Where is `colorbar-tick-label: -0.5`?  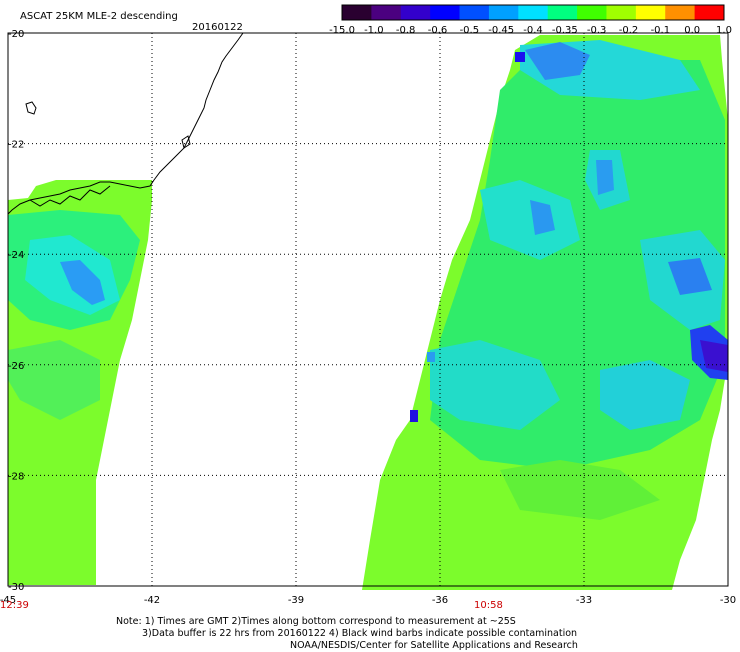 colorbar-tick-label: -0.5 is located at coordinates (470, 30).